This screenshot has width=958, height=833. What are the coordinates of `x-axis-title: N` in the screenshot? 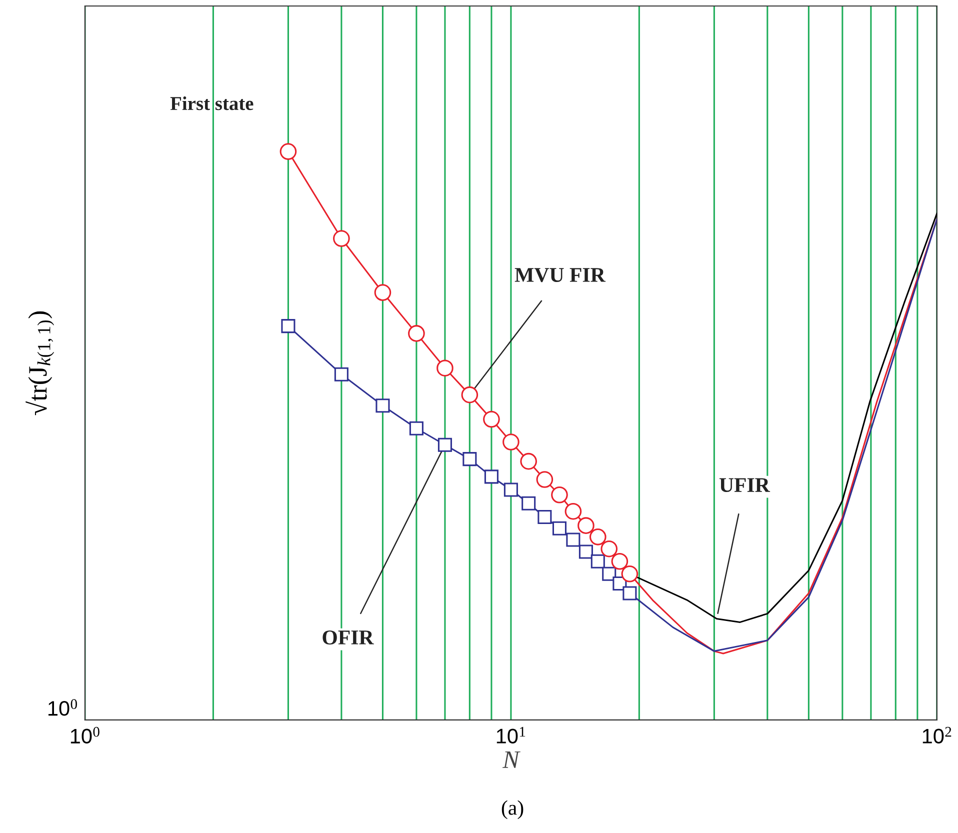 It's located at (511, 759).